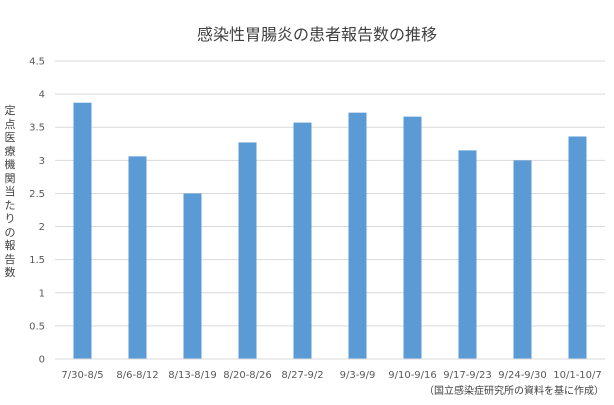 Image resolution: width=614 pixels, height=405 pixels. What do you see at coordinates (42, 360) in the screenshot?
I see `y-tick-label: 0` at bounding box center [42, 360].